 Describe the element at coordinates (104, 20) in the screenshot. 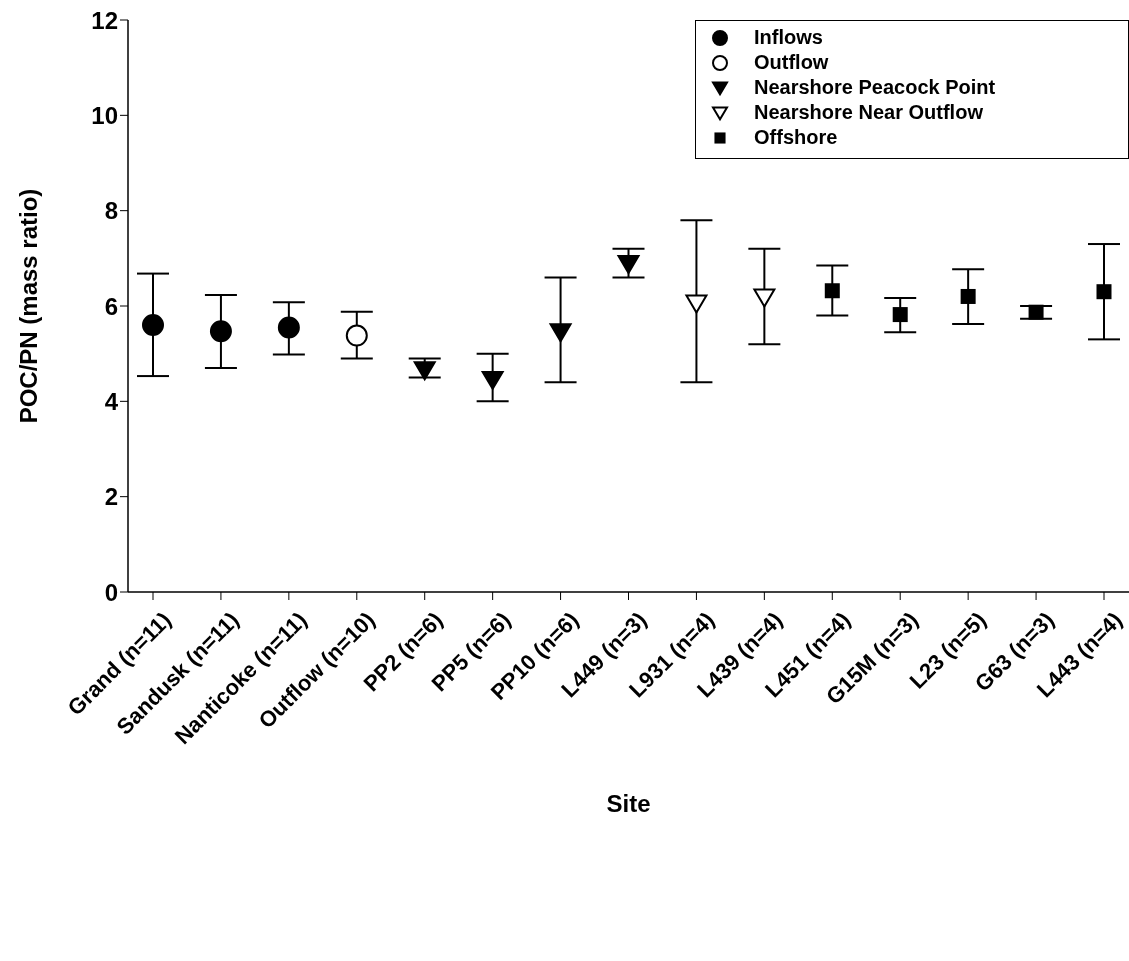

I see `y-tick-label: 12` at that location.